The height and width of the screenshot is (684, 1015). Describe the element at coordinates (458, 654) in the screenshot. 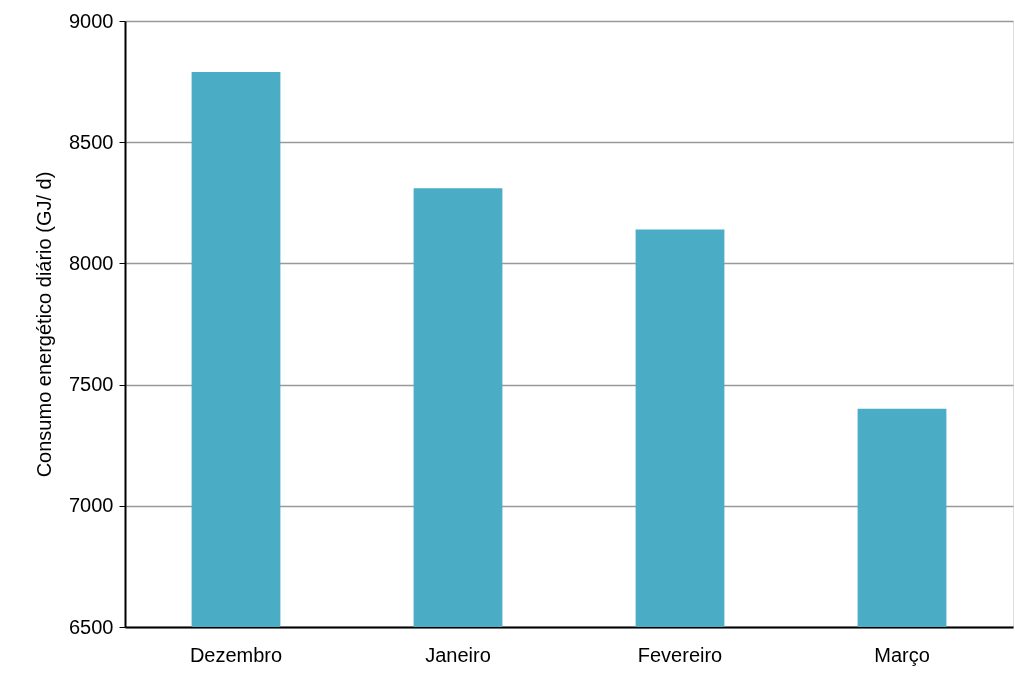

I see `x-tick-label: Janeiro` at that location.